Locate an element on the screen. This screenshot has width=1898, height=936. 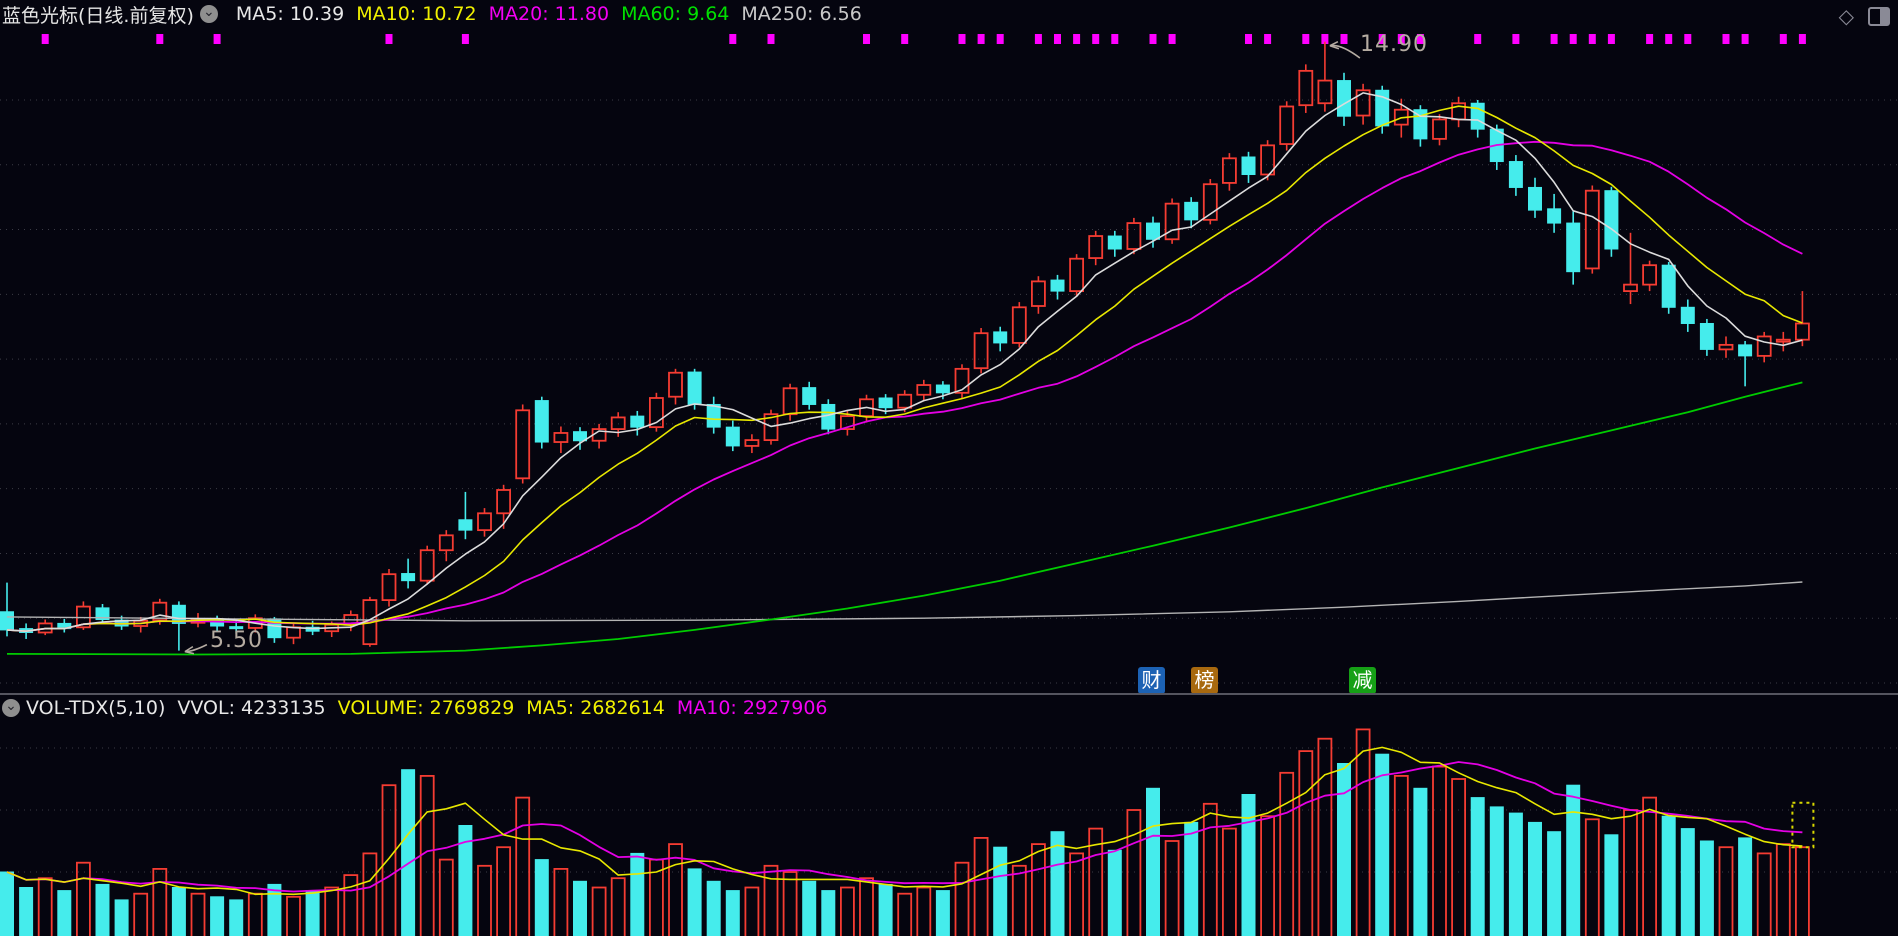
vol-indicator-title: VOL-TDX(5,10) is located at coordinates (96, 708).